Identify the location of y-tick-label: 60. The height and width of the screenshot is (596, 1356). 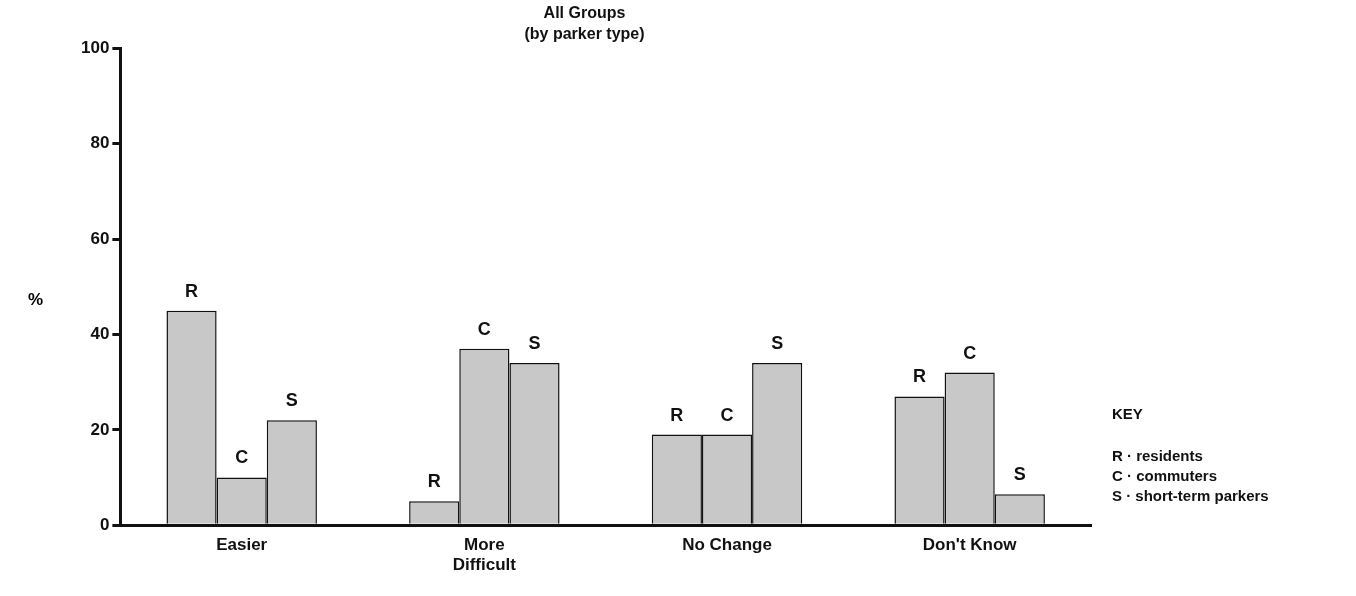
(100, 238).